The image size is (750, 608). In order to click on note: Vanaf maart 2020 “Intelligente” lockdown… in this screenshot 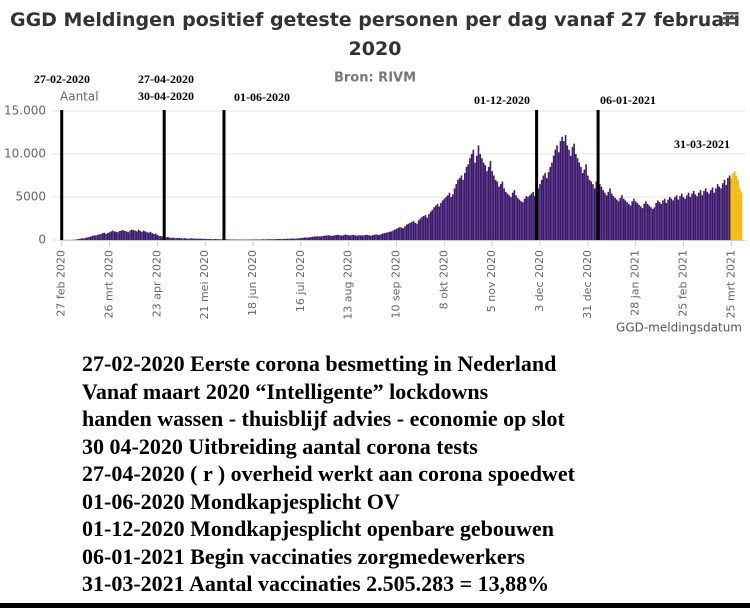, I will do `click(285, 391)`.